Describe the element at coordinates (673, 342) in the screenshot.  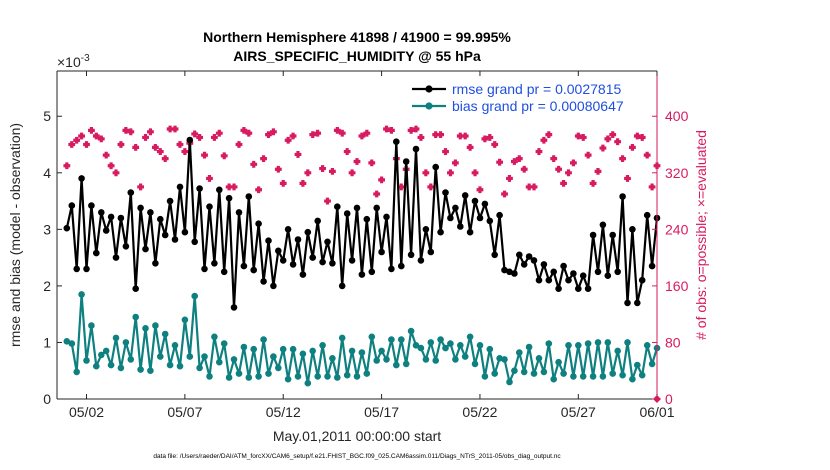
I see `y-right-tick-label: 80` at that location.